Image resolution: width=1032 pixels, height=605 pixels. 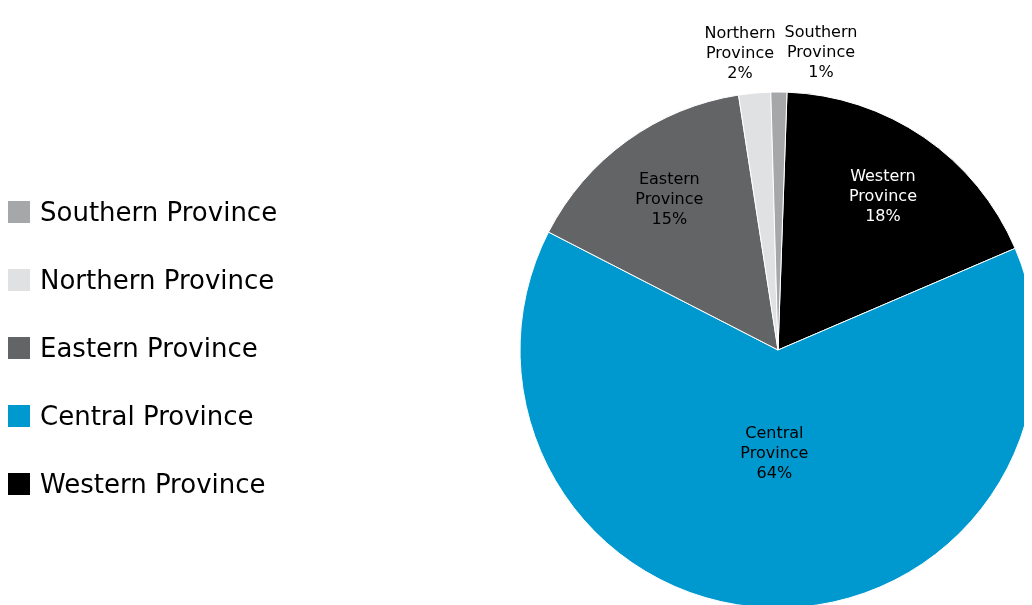 I want to click on data-label: 1%, so click(x=821, y=71).